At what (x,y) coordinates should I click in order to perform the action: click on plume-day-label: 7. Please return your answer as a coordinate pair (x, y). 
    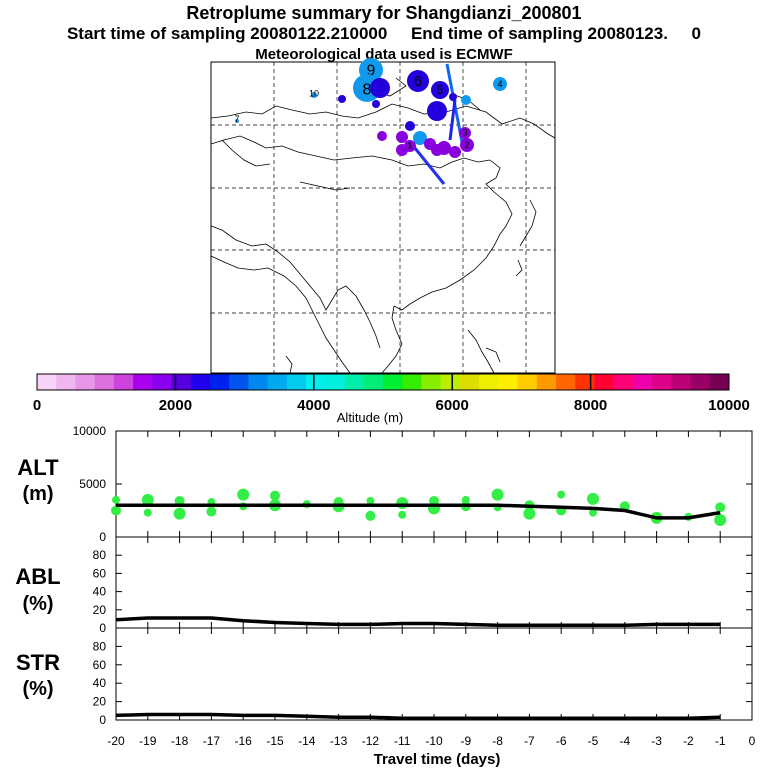
    Looking at the image, I should click on (236, 119).